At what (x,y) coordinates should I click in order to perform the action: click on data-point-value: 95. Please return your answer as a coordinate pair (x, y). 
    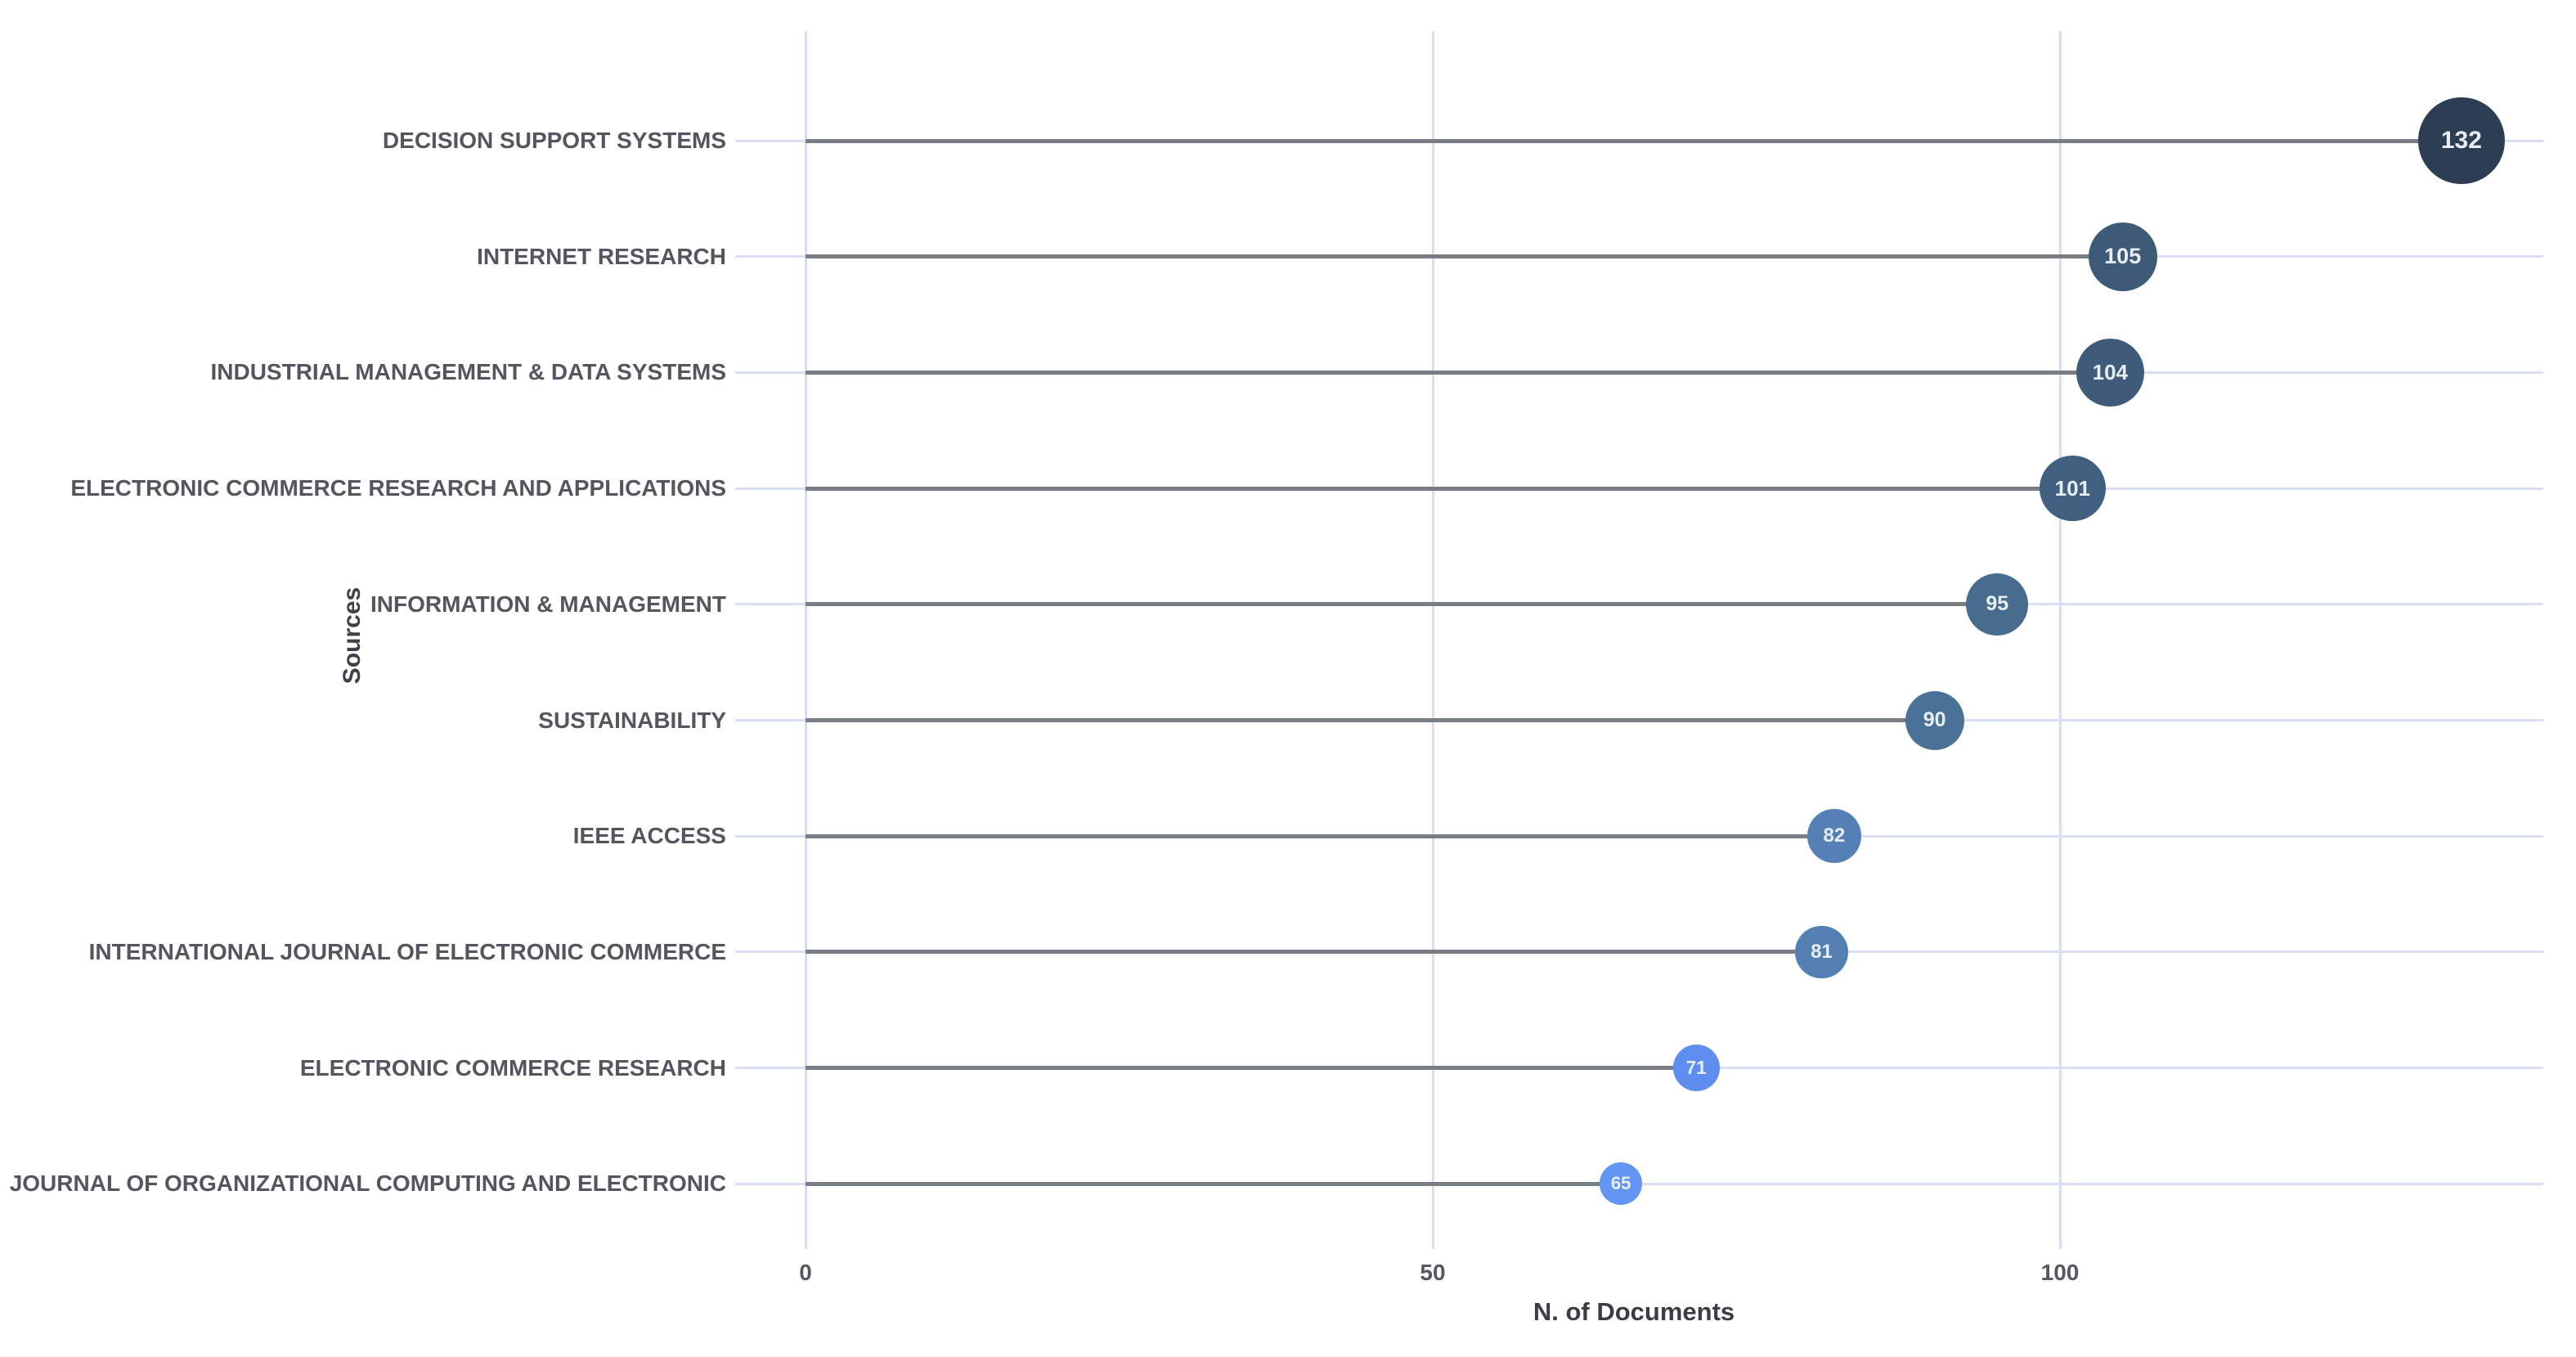
    Looking at the image, I should click on (1997, 604).